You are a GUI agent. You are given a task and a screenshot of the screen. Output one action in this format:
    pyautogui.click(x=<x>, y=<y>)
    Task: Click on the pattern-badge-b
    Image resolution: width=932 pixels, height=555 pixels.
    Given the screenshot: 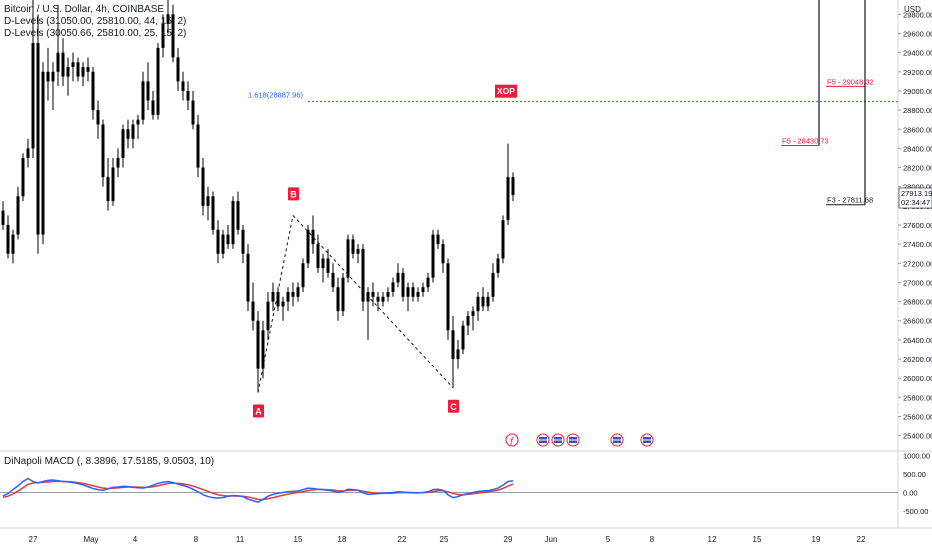 What is the action you would take?
    pyautogui.click(x=293, y=194)
    